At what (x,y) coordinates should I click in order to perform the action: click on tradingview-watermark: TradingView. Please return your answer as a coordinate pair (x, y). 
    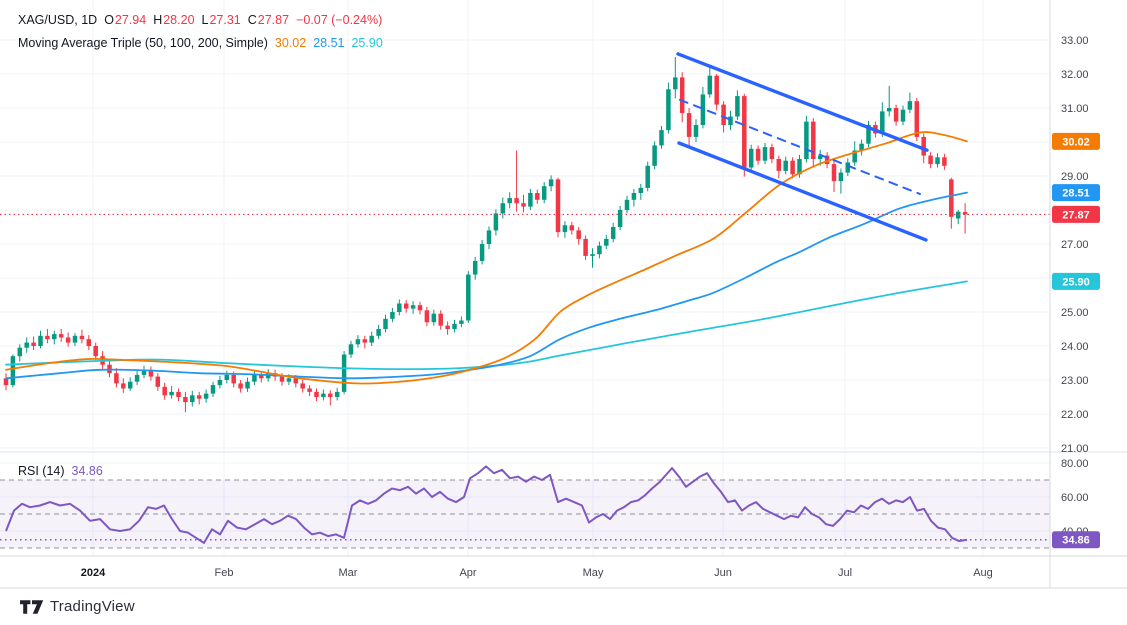
    Looking at the image, I should click on (77, 606).